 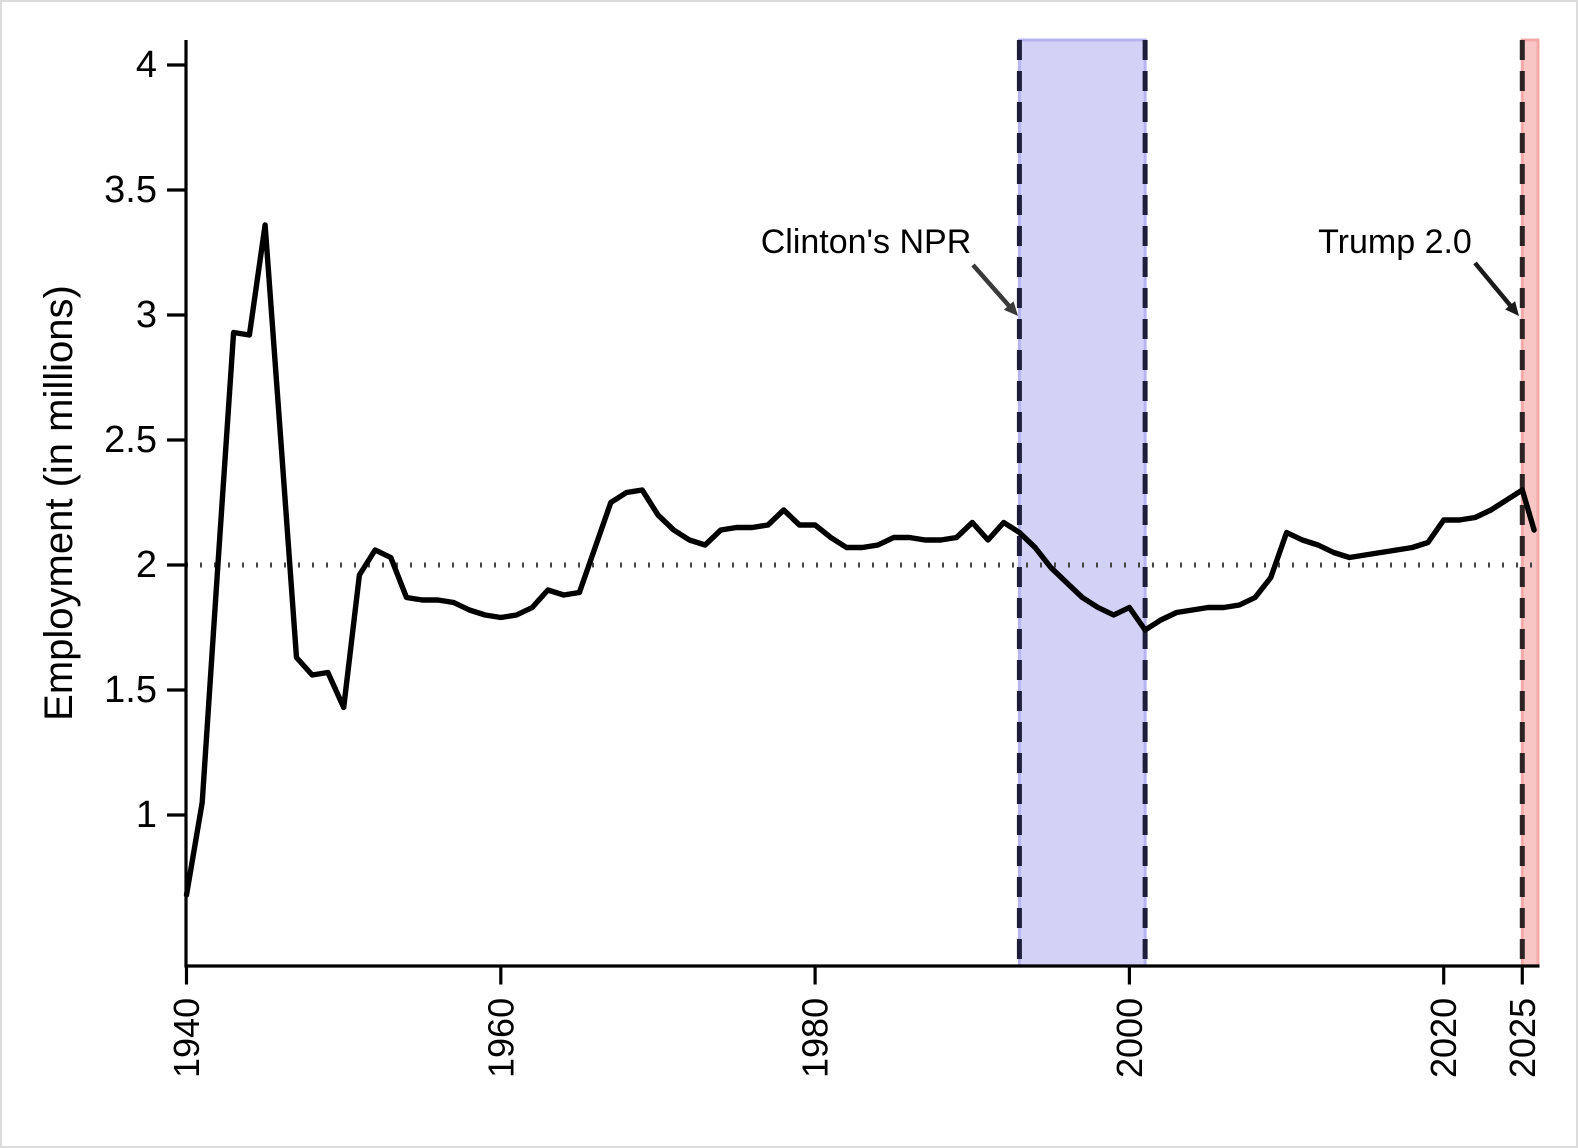 What do you see at coordinates (1512, 308) in the screenshot?
I see `trump-2-annotation-arrowhead` at bounding box center [1512, 308].